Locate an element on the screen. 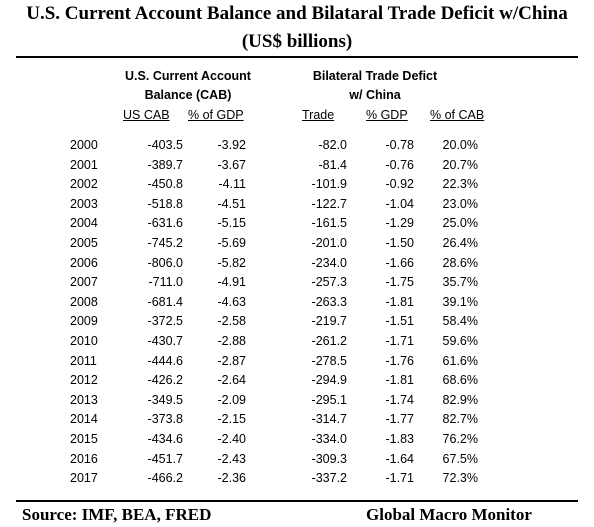 This screenshot has width=594, height=527. trade-pct-gdp-cell: -0.78 is located at coordinates (400, 145).